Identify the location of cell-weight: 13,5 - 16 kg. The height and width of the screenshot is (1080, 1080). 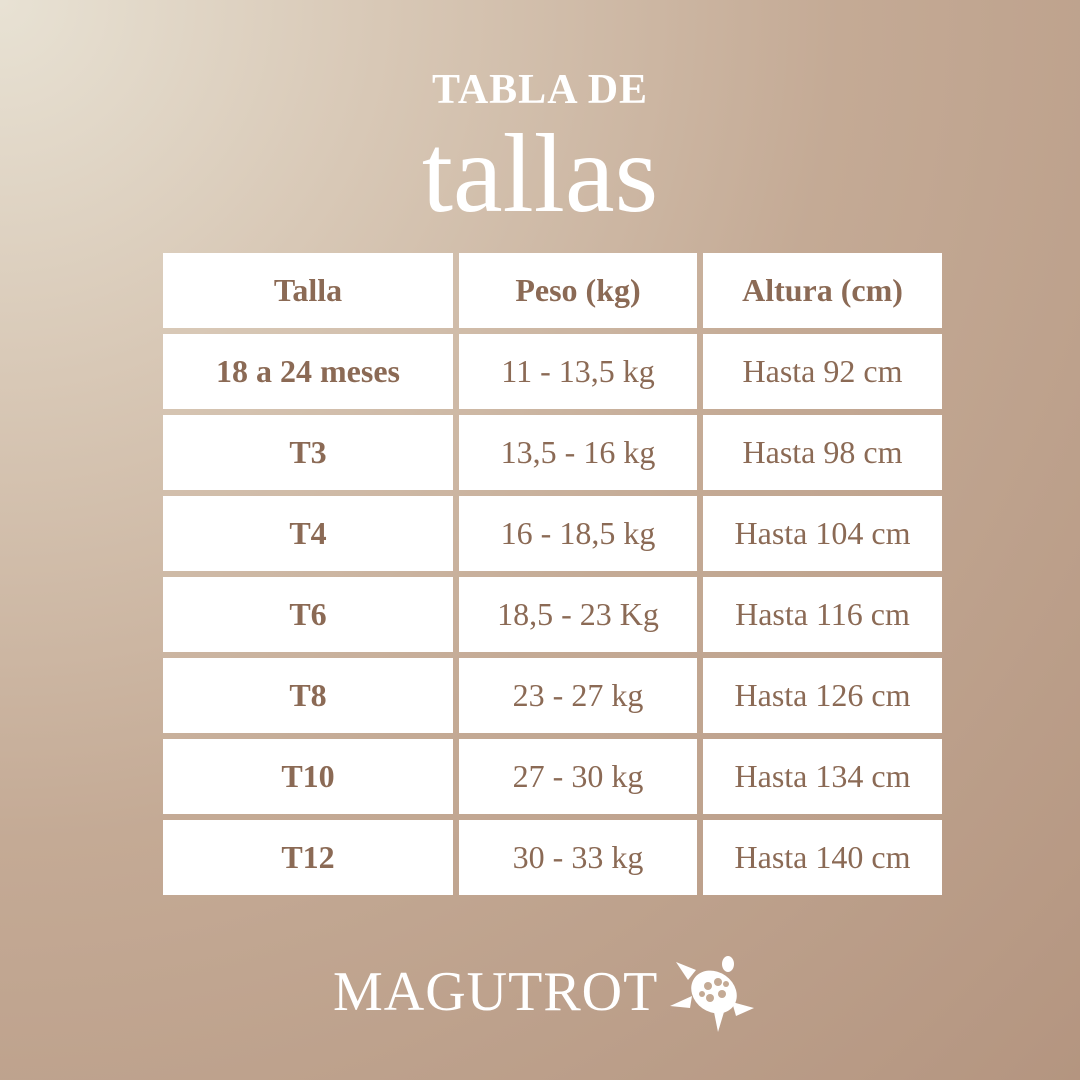
(578, 452).